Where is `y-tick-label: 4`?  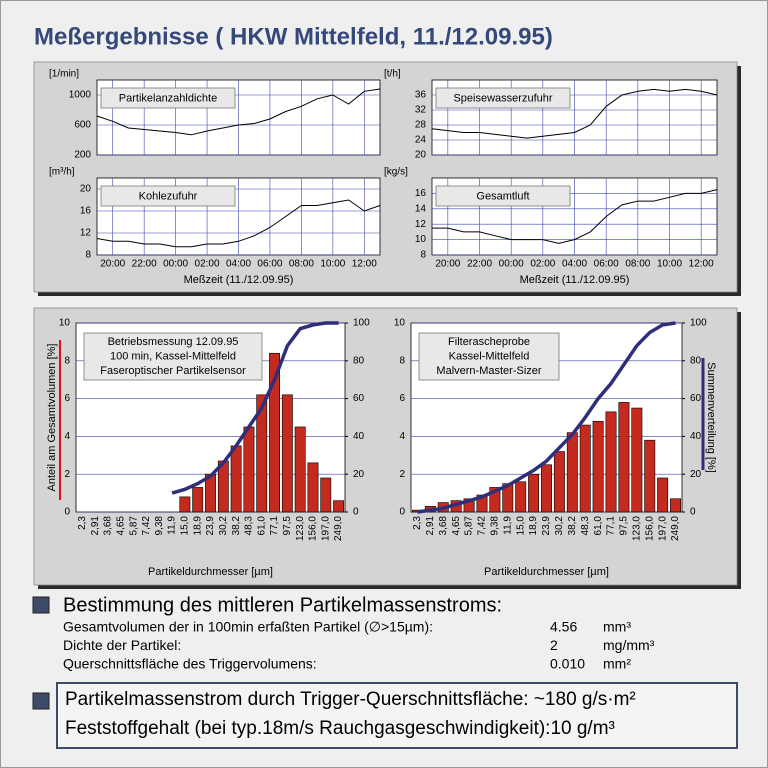 y-tick-label: 4 is located at coordinates (67, 436).